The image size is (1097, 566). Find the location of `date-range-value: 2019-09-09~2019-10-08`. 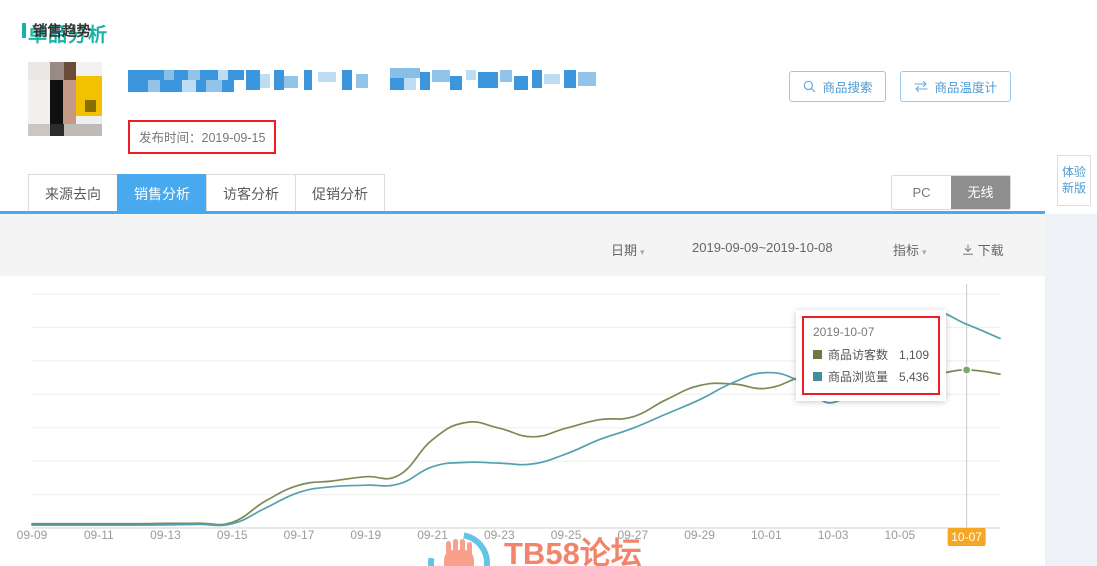

date-range-value: 2019-09-09~2019-10-08 is located at coordinates (762, 247).